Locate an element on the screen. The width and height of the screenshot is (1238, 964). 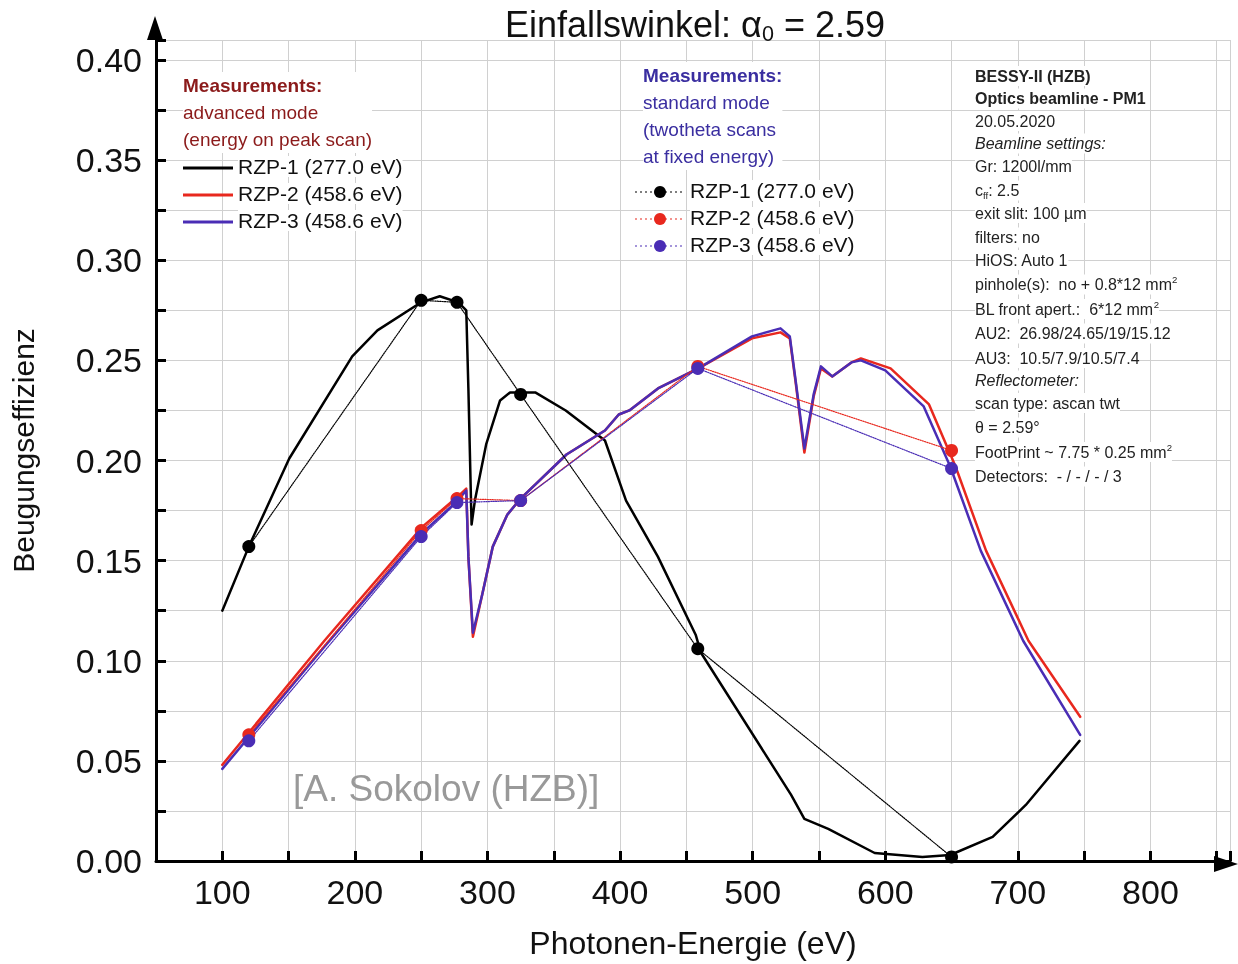
annotation: Beamline settings: is located at coordinates (1040, 143).